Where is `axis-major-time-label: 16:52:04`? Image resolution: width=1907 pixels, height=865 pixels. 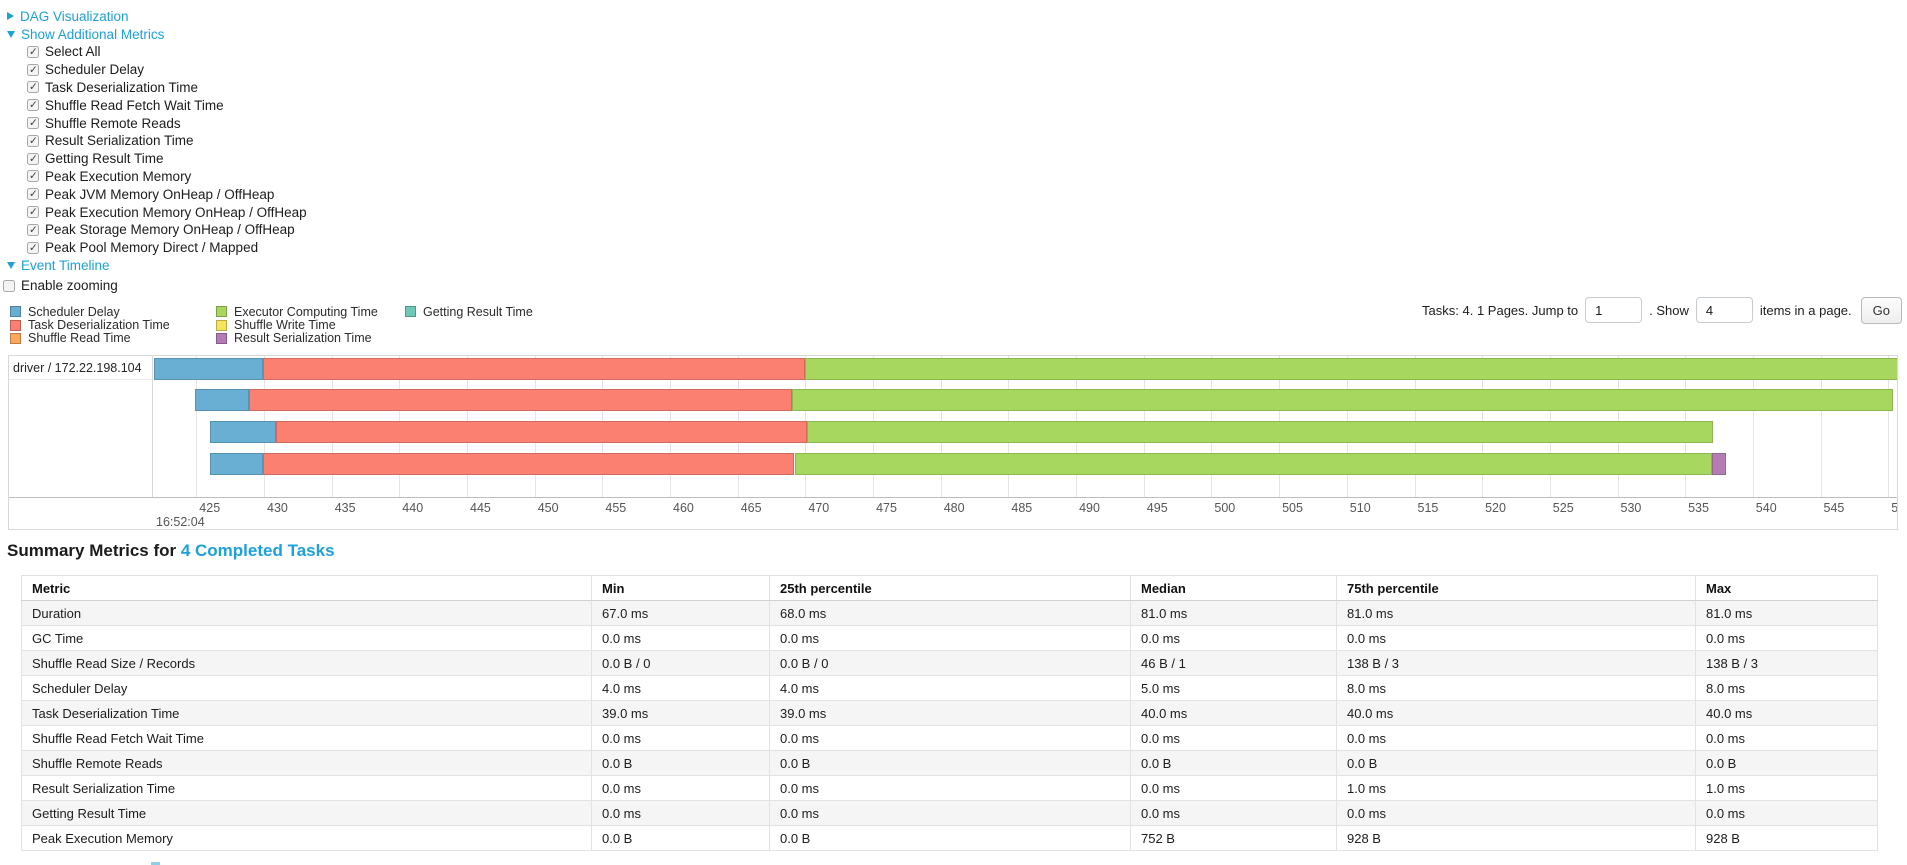 axis-major-time-label: 16:52:04 is located at coordinates (180, 522).